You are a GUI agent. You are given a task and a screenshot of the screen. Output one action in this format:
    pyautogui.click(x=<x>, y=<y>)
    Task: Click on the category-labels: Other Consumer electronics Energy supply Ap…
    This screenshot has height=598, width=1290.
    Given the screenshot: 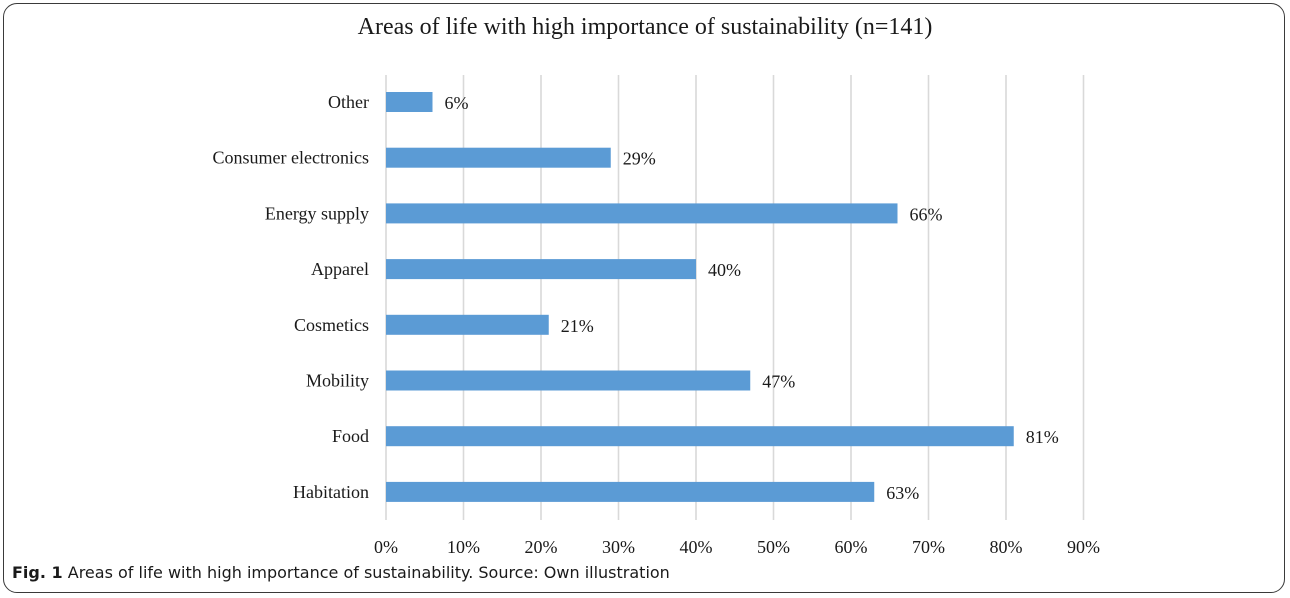 What is the action you would take?
    pyautogui.click(x=291, y=297)
    